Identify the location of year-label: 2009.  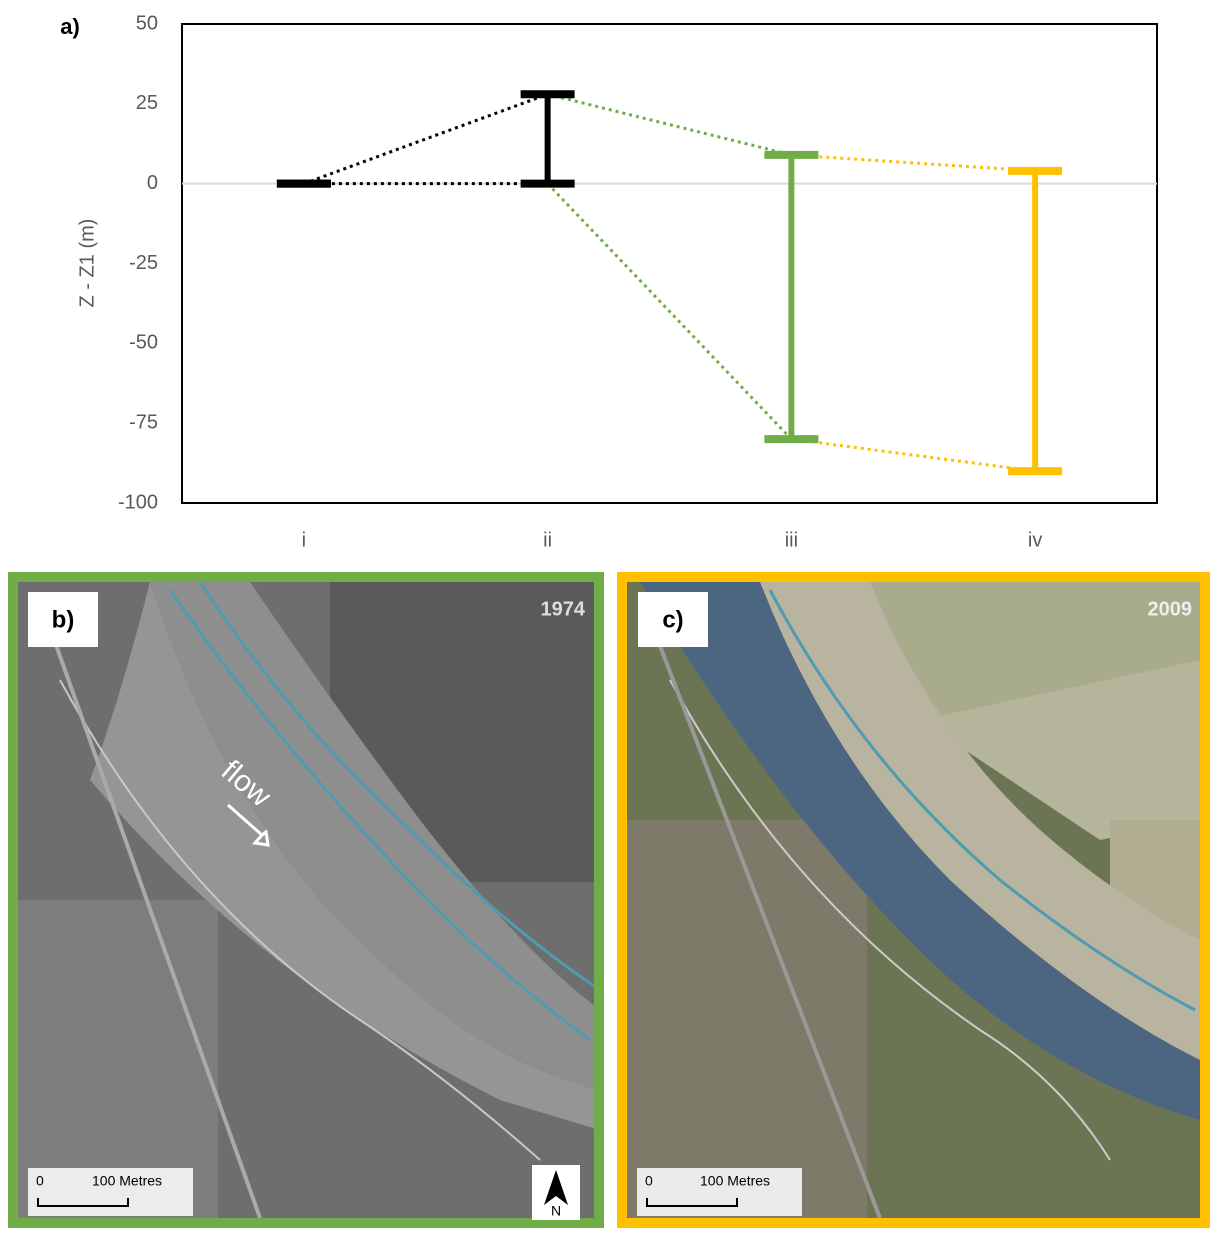
(1170, 609).